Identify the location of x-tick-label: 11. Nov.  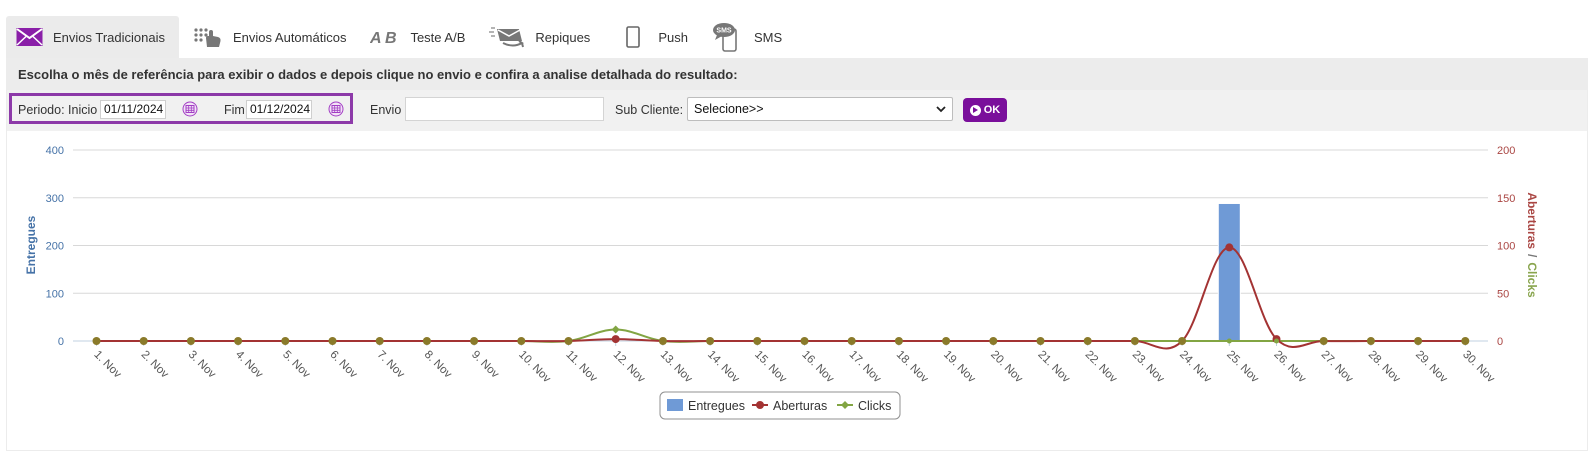
(581, 367).